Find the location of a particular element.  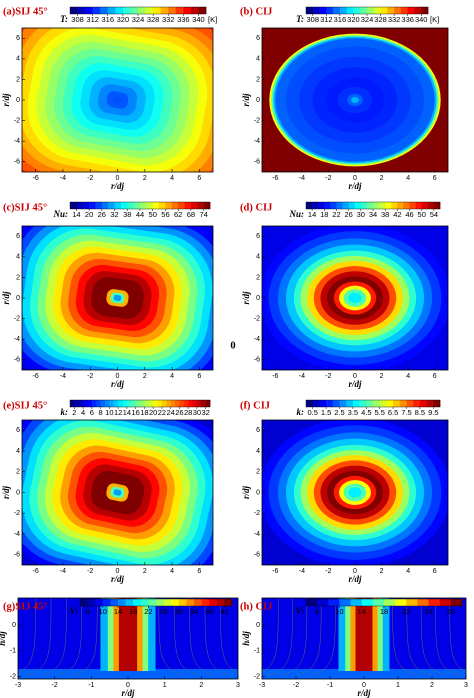

y-tick-label: 4 is located at coordinates (18, 59).